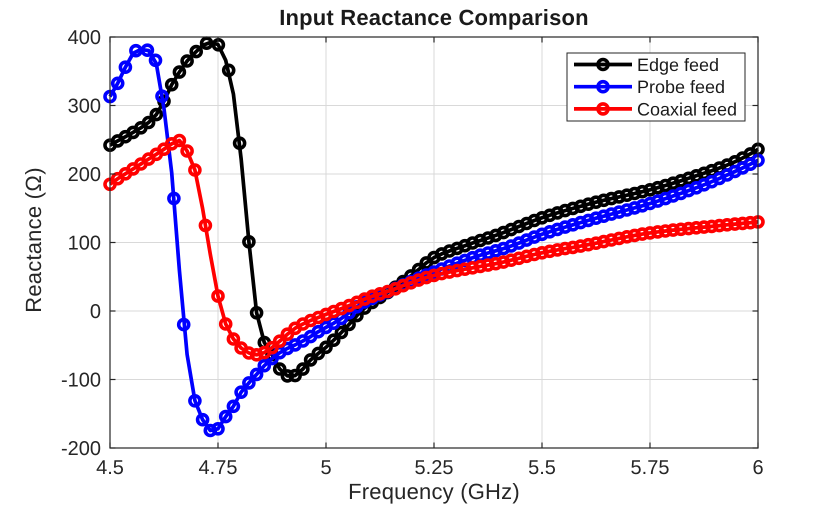 The width and height of the screenshot is (840, 506). I want to click on svg-text: 400, so click(84, 38).